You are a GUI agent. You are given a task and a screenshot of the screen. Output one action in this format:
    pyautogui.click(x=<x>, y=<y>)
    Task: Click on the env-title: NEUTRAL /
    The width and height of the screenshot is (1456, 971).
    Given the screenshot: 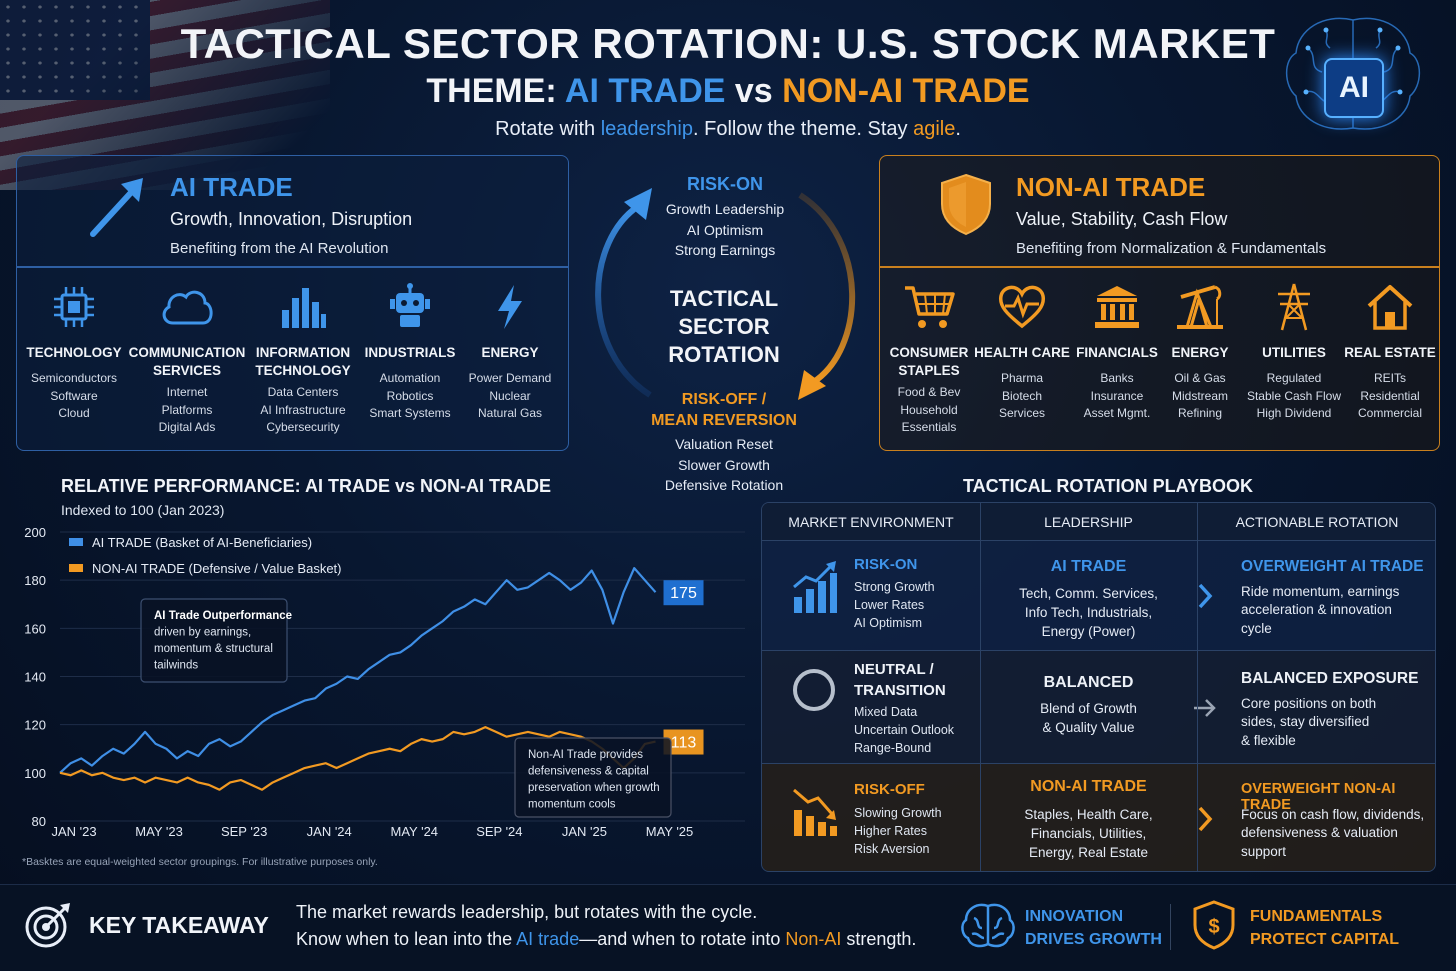 What is the action you would take?
    pyautogui.click(x=894, y=669)
    